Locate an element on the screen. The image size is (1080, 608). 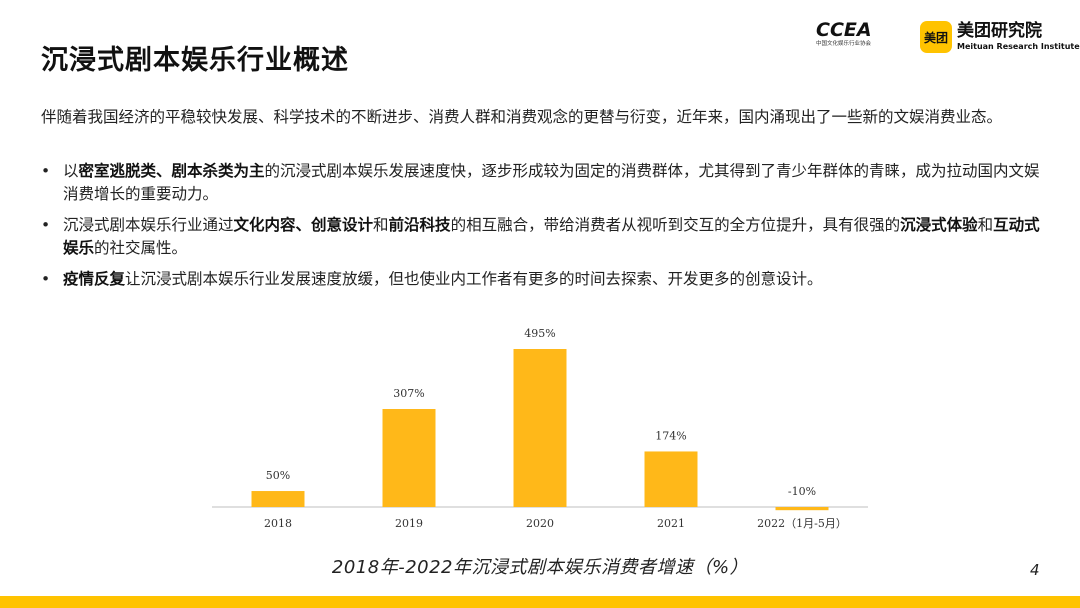
bar-2022（1月-5月） is located at coordinates (802, 509).